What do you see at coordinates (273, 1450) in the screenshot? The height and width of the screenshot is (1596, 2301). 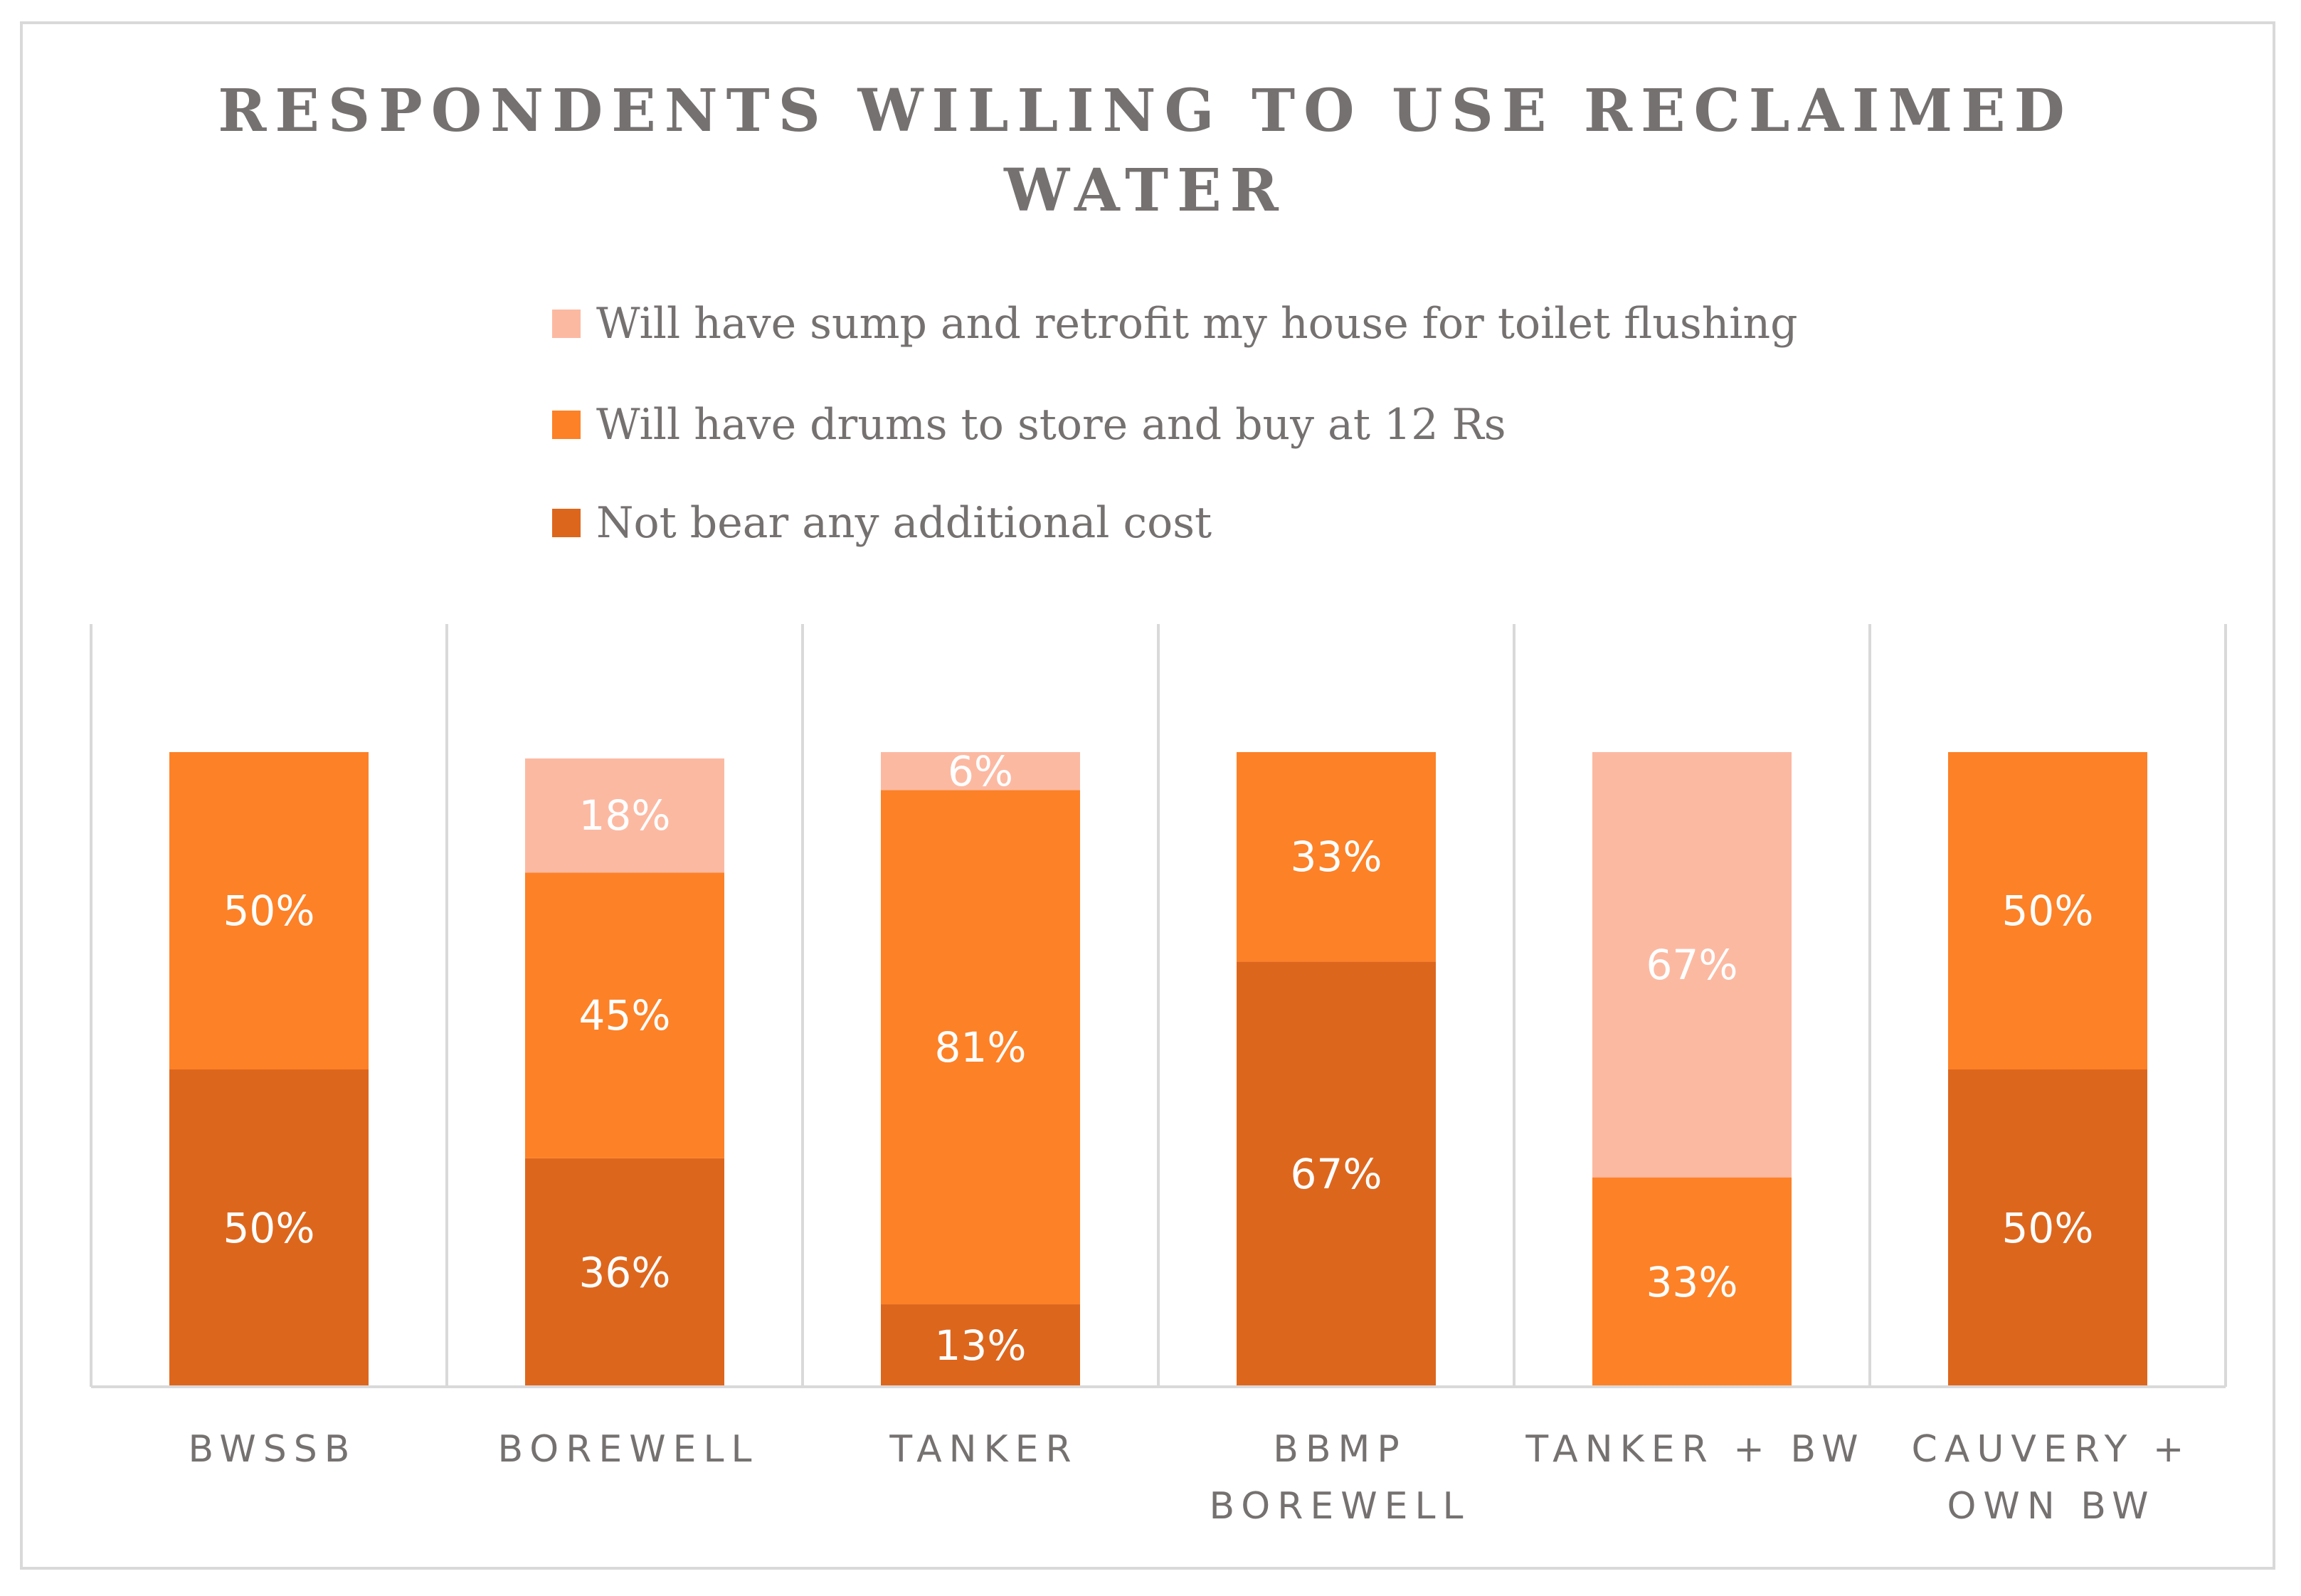 I see `category-label: BWSSB` at bounding box center [273, 1450].